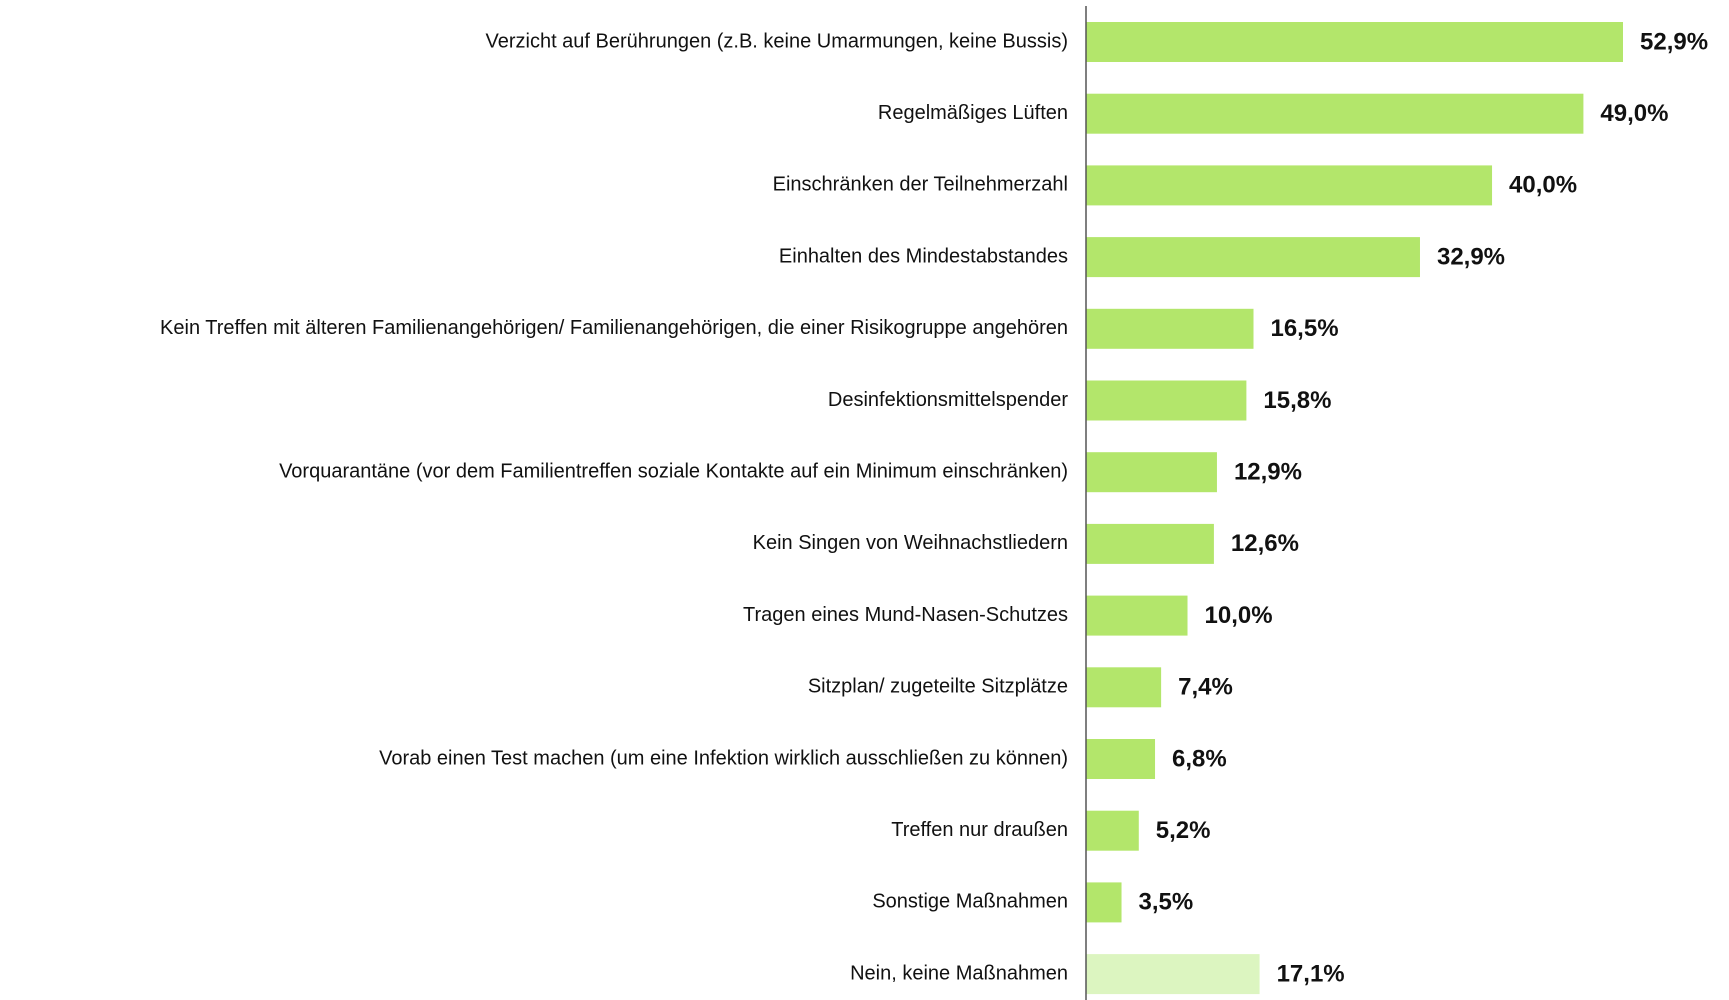 This screenshot has width=1729, height=1000. I want to click on value-label: 3,5%, so click(1166, 902).